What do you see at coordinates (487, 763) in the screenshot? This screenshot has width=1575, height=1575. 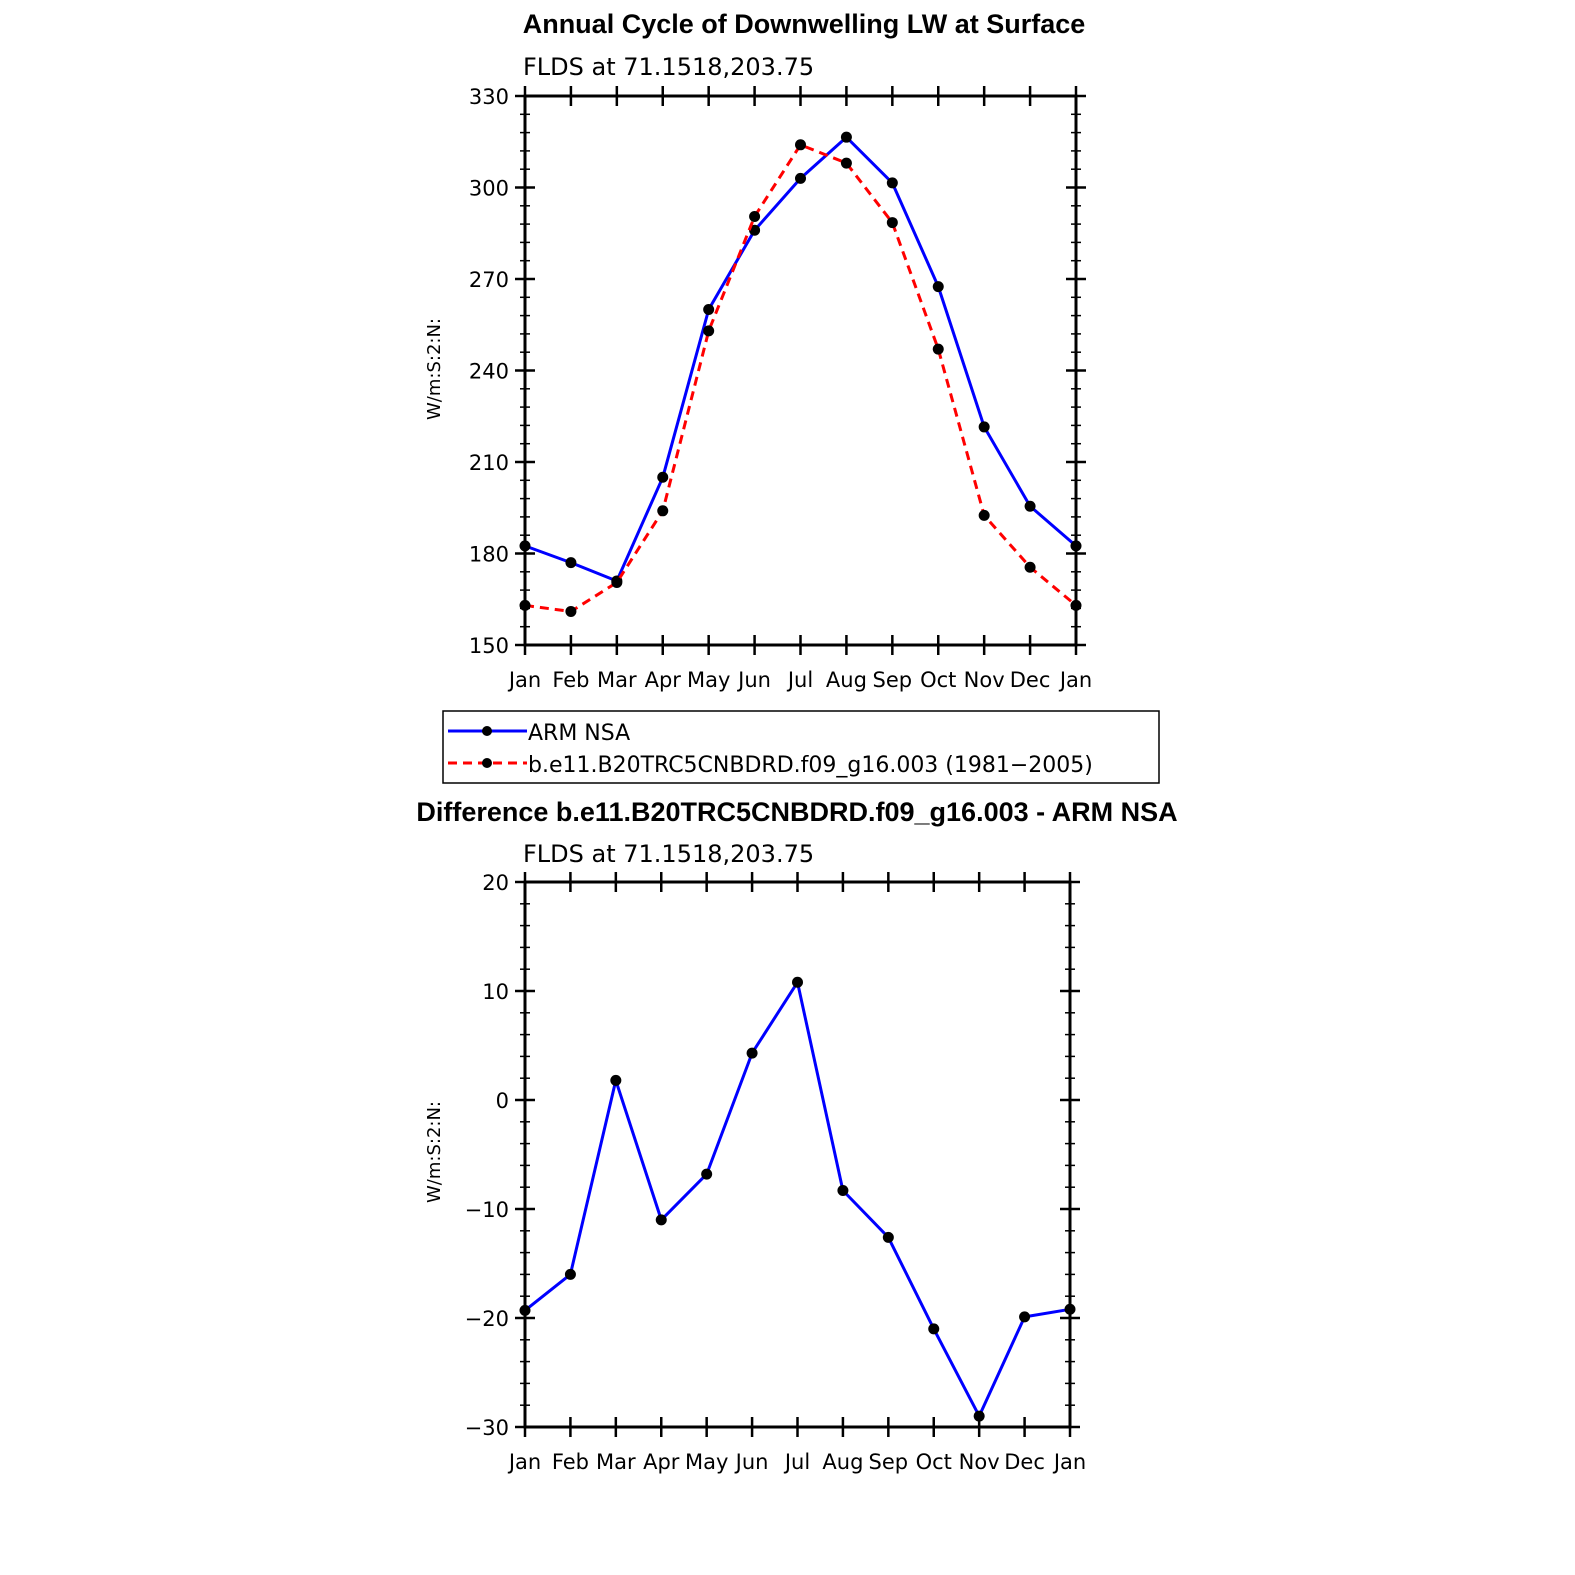 I see `legend-marker-model` at bounding box center [487, 763].